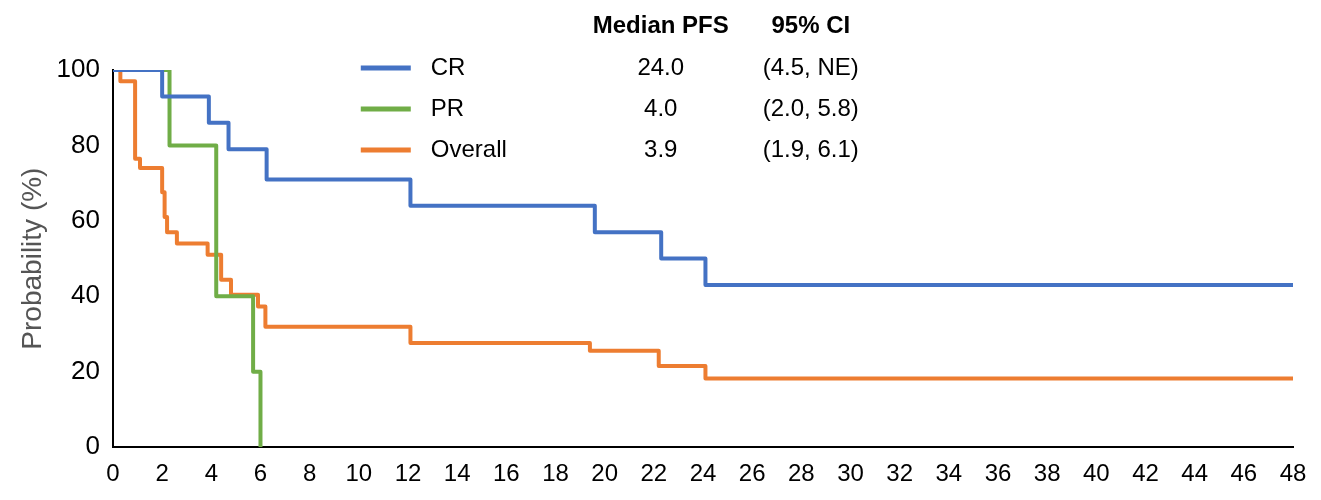 Image resolution: width=1321 pixels, height=500 pixels. Describe the element at coordinates (811, 24) in the screenshot. I see `text: 95% CI` at that location.